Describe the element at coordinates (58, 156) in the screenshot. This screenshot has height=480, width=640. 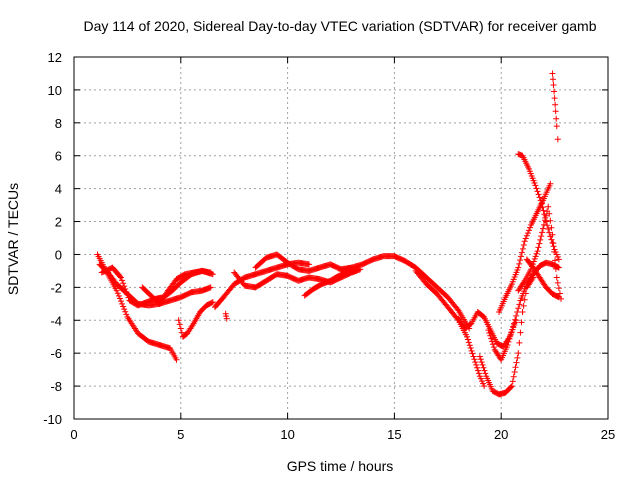
I see `y-tick-label: 6` at that location.